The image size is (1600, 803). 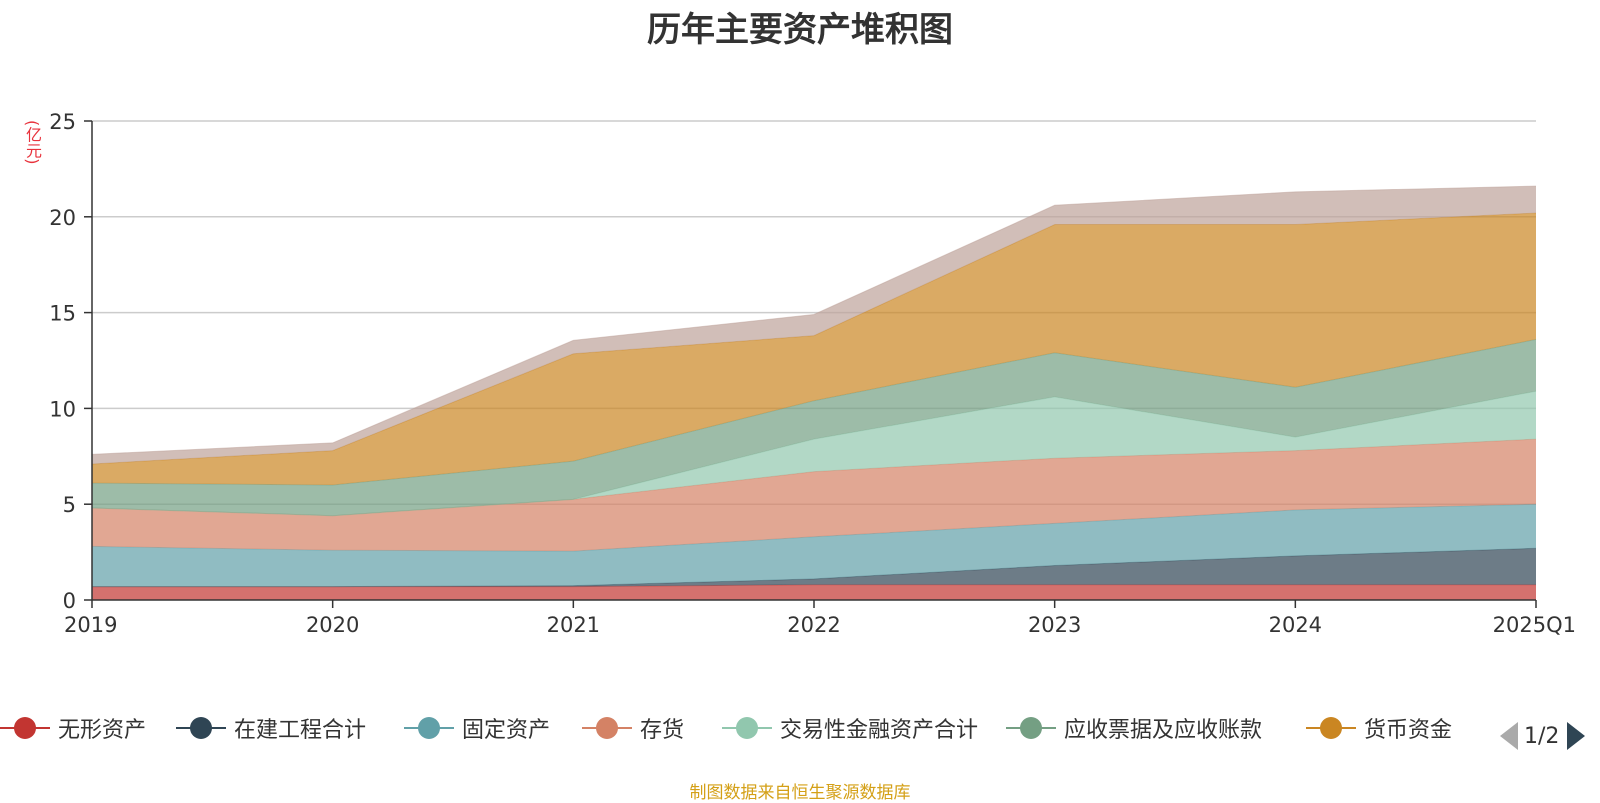 I want to click on x-tick-label: 2022, so click(x=813, y=625).